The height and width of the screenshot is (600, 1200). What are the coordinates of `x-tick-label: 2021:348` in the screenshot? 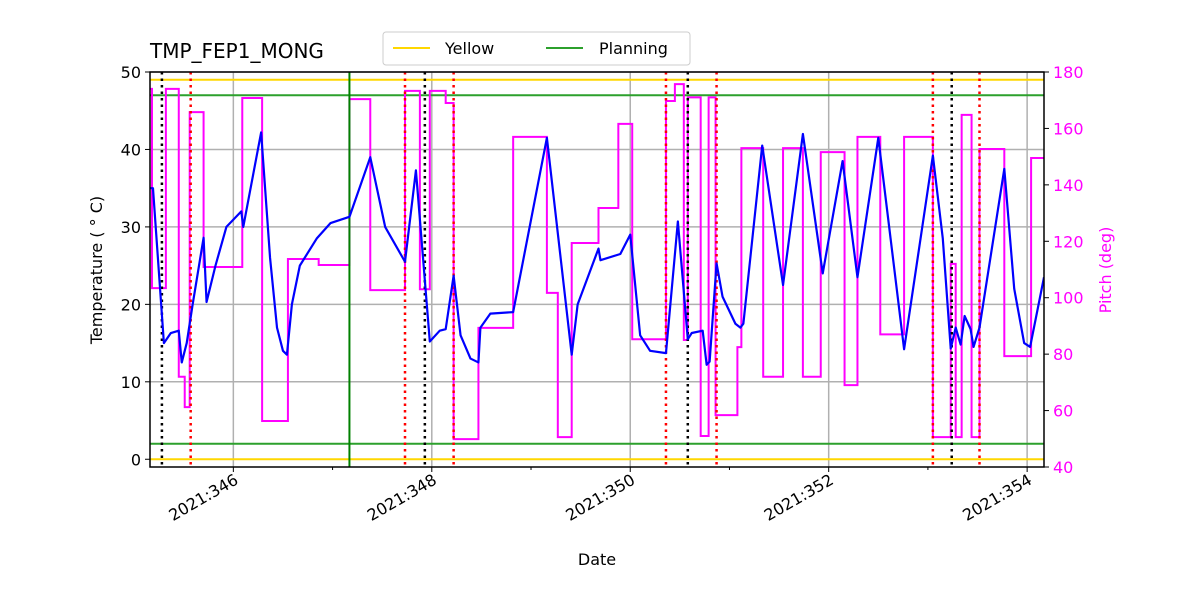 It's located at (402, 497).